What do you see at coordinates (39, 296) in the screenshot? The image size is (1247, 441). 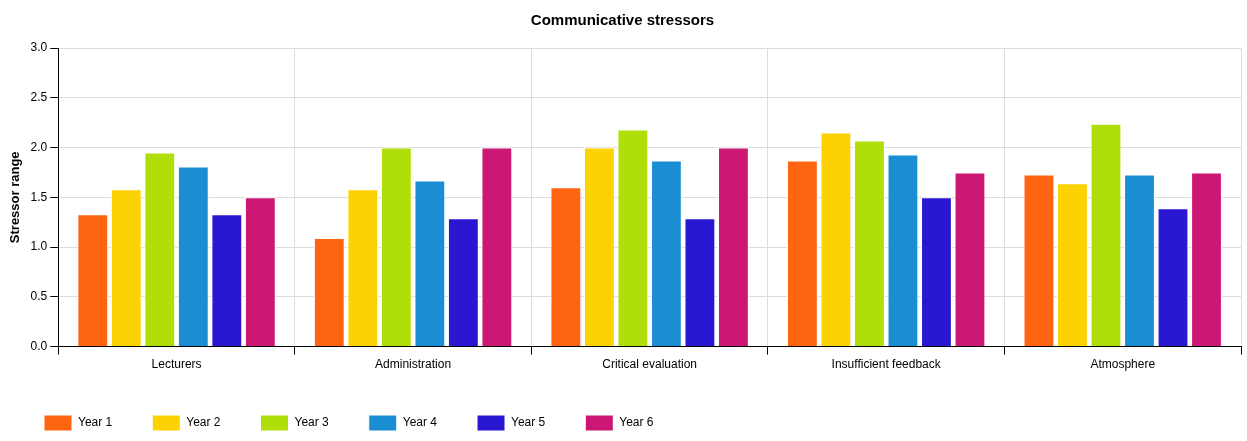 I see `y-tick-label: 0.5` at bounding box center [39, 296].